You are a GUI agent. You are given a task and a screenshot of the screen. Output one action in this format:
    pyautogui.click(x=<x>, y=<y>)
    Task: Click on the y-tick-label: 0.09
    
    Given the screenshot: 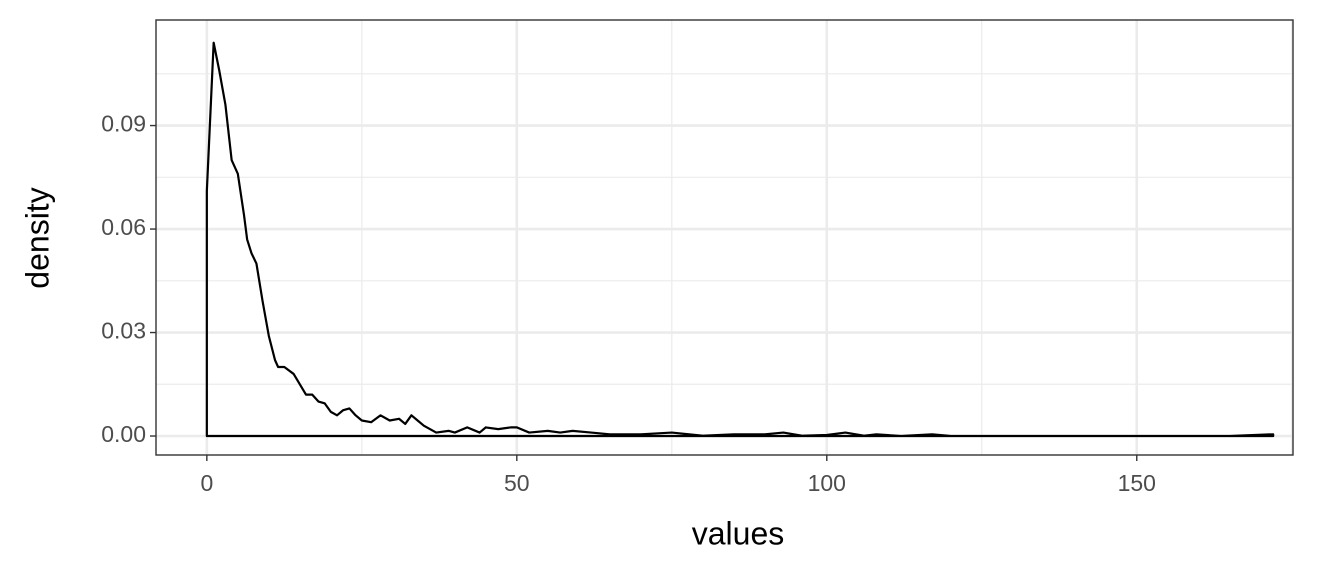 What is the action you would take?
    pyautogui.click(x=123, y=124)
    